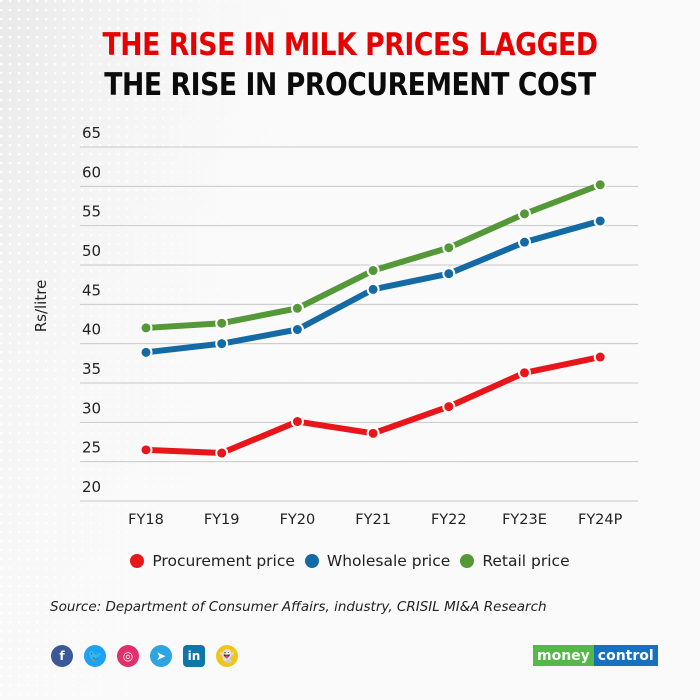 This screenshot has height=700, width=700. I want to click on facebook-icon: f, so click(62, 656).